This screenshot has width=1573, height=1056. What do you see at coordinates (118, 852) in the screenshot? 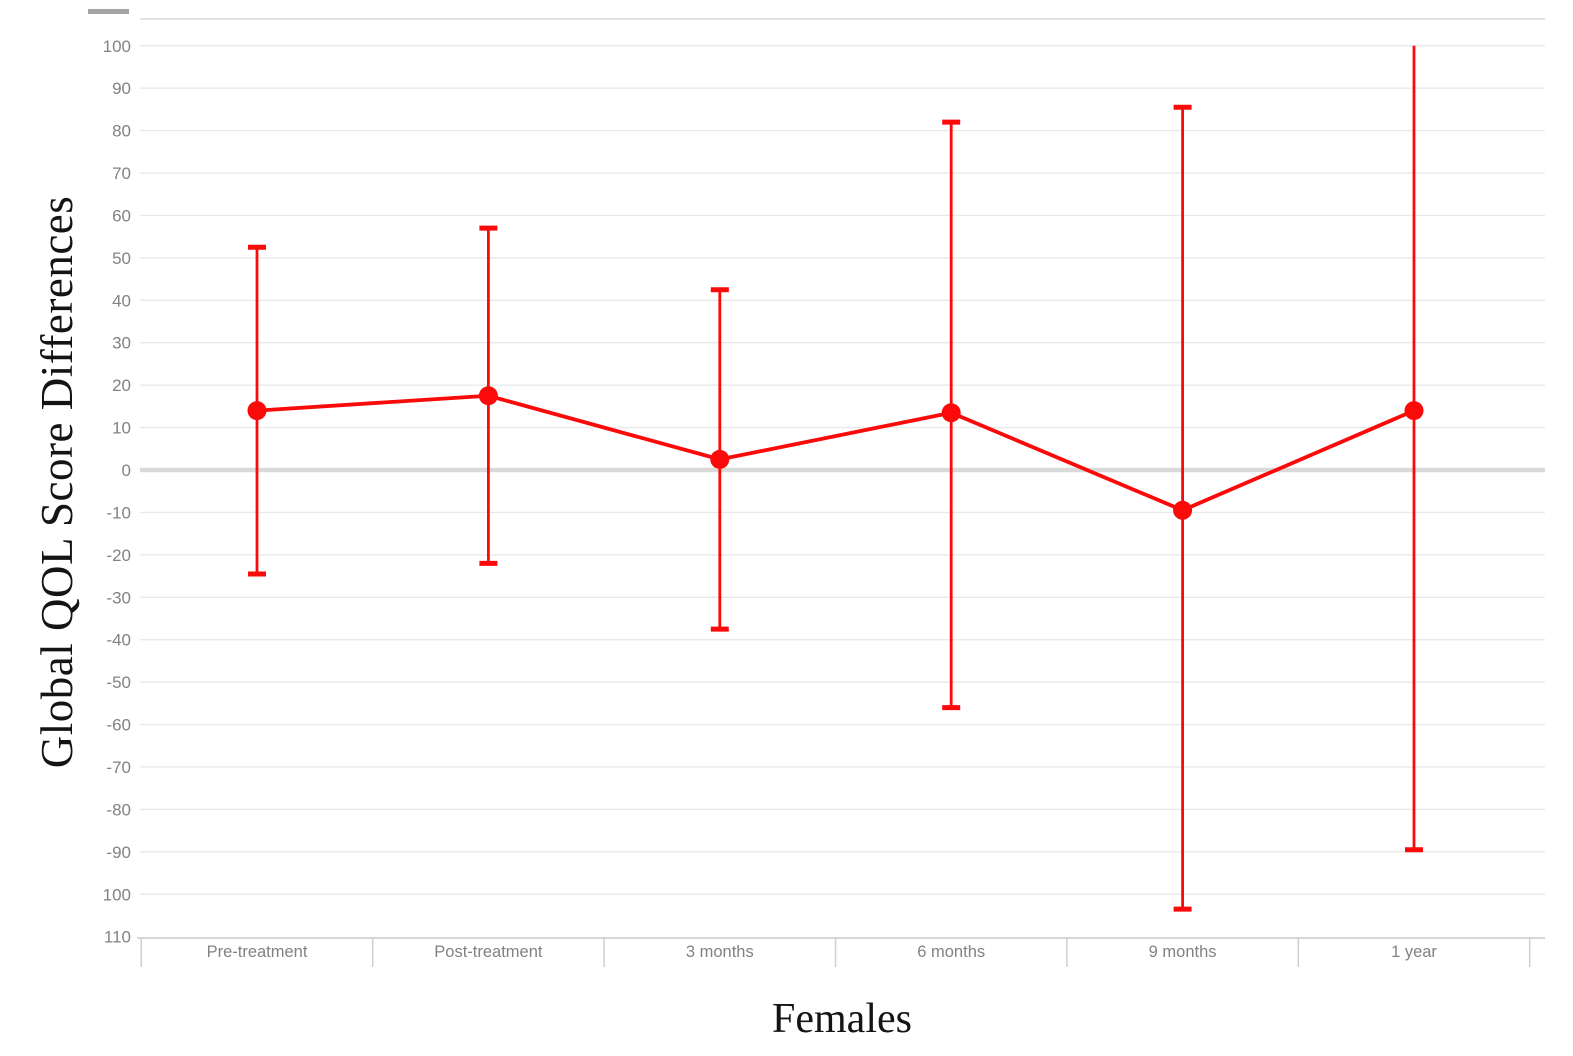
I see `y-tick-label: -90` at bounding box center [118, 852].